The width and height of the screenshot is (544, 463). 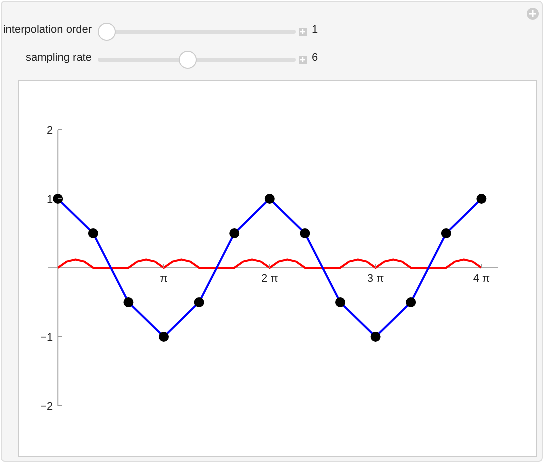 I want to click on y-tick-label: 1, so click(x=50, y=200).